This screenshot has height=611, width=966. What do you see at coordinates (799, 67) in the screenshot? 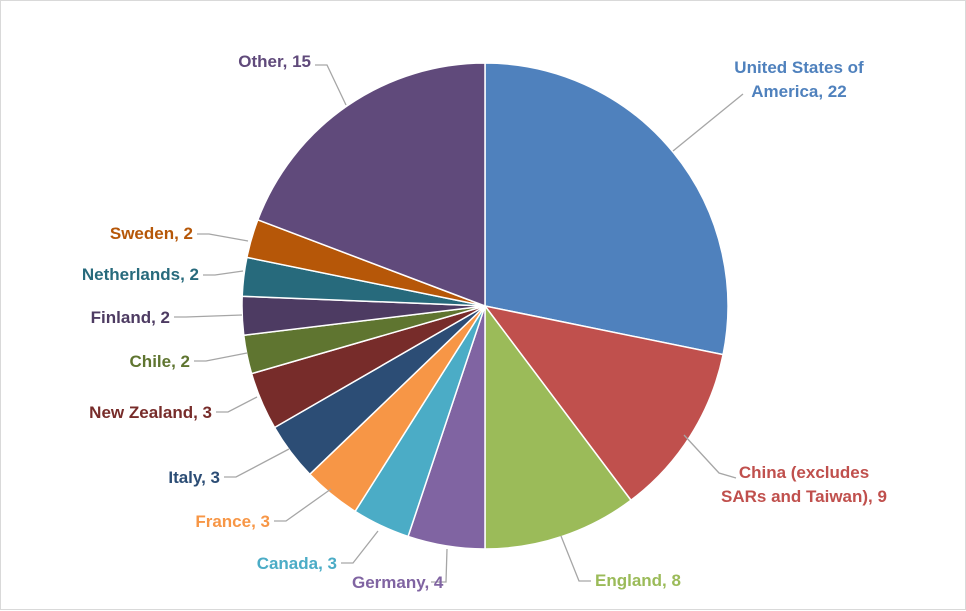
I see `data-label-line: United States of` at bounding box center [799, 67].